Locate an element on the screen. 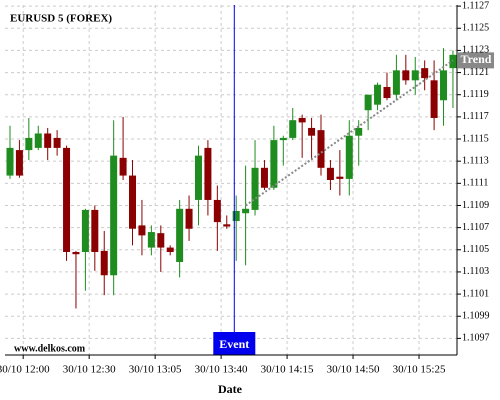  y-tick-label: 1.1115 is located at coordinates (475, 138).